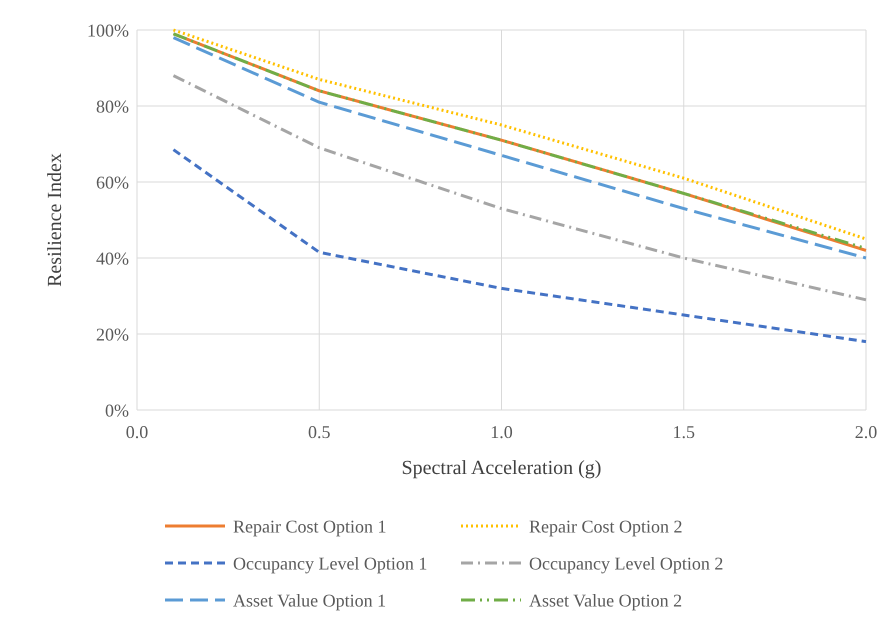 The height and width of the screenshot is (627, 894). What do you see at coordinates (501, 432) in the screenshot?
I see `x-tick-label: 1.0` at bounding box center [501, 432].